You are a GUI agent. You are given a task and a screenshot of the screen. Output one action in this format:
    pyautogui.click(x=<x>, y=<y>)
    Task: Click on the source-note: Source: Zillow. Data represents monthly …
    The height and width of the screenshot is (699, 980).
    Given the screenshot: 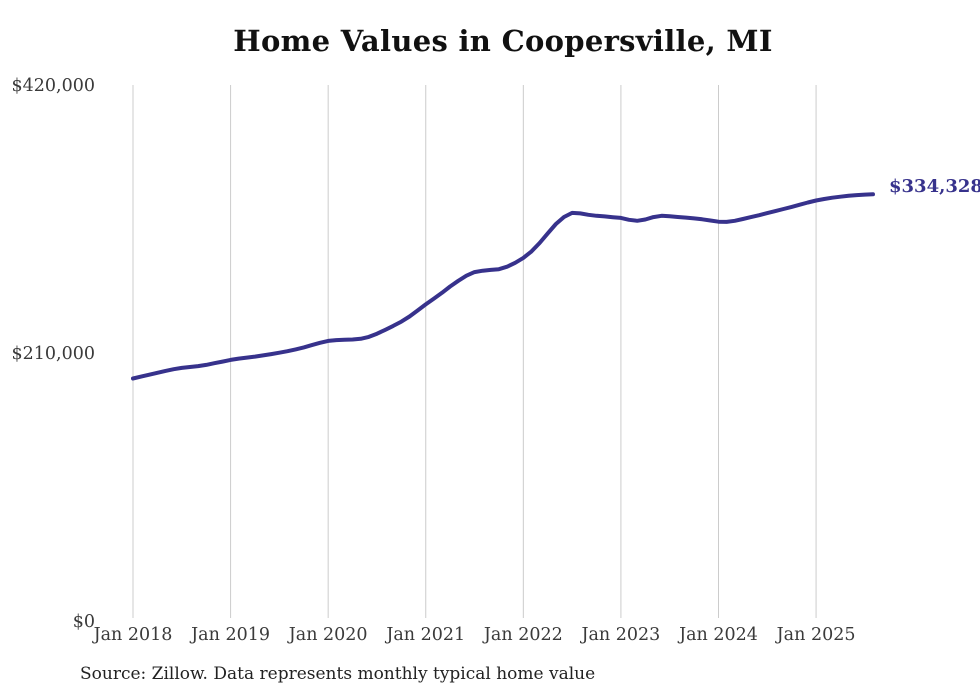 What is the action you would take?
    pyautogui.click(x=338, y=674)
    